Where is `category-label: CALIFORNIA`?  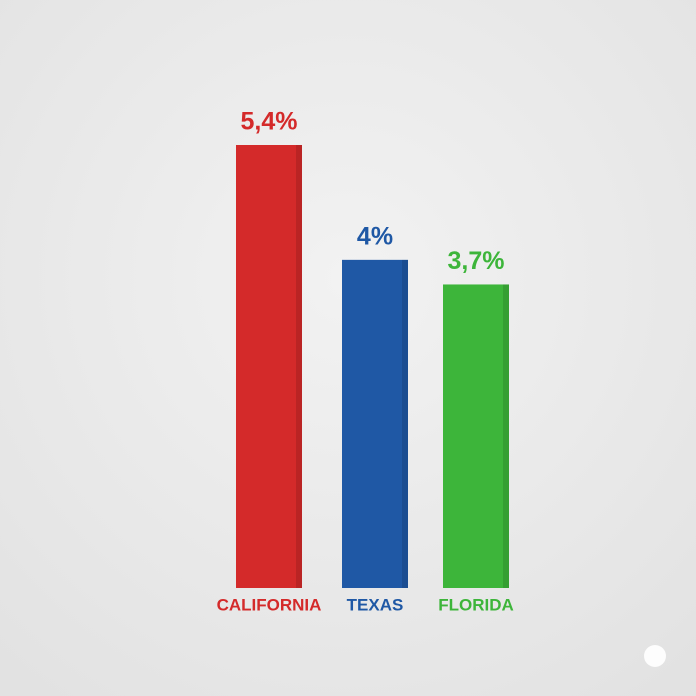 category-label: CALIFORNIA is located at coordinates (269, 604).